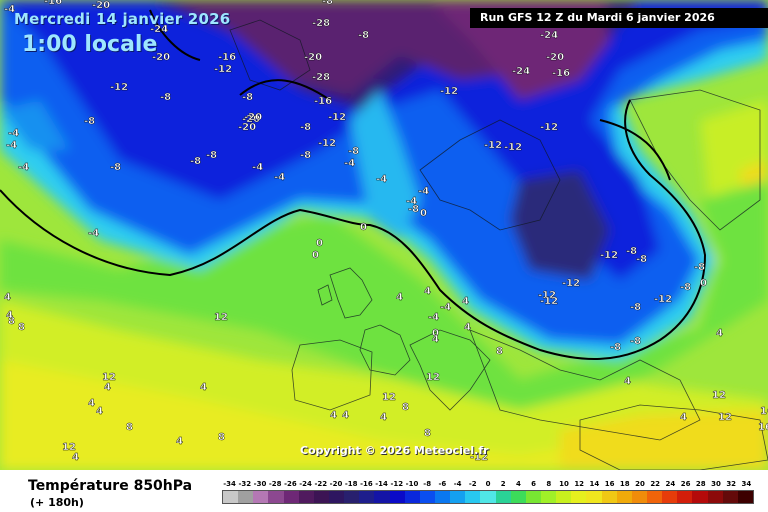  Describe the element at coordinates (412, 484) in the screenshot. I see `scale-label: -10` at that location.